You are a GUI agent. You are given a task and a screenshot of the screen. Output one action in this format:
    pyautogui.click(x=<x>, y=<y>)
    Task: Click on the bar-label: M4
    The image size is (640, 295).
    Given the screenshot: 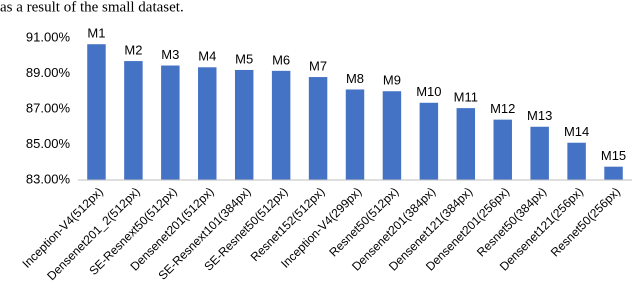 What is the action you would take?
    pyautogui.click(x=207, y=56)
    